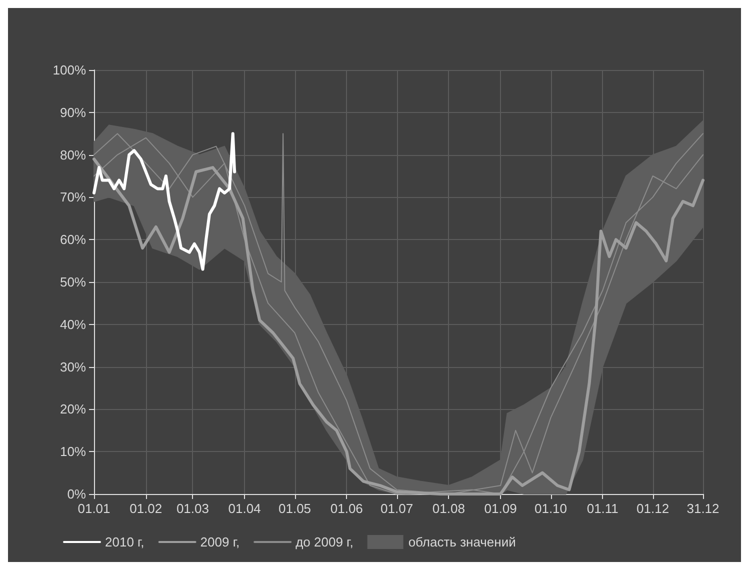 The height and width of the screenshot is (570, 749). What do you see at coordinates (69, 70) in the screenshot?
I see `y-tick-label: 100%` at bounding box center [69, 70].